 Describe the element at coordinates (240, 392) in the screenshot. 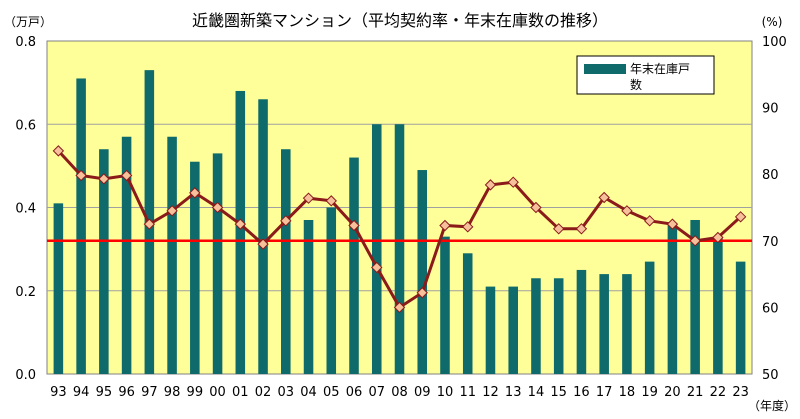

I see `x-tick-label: 01` at that location.